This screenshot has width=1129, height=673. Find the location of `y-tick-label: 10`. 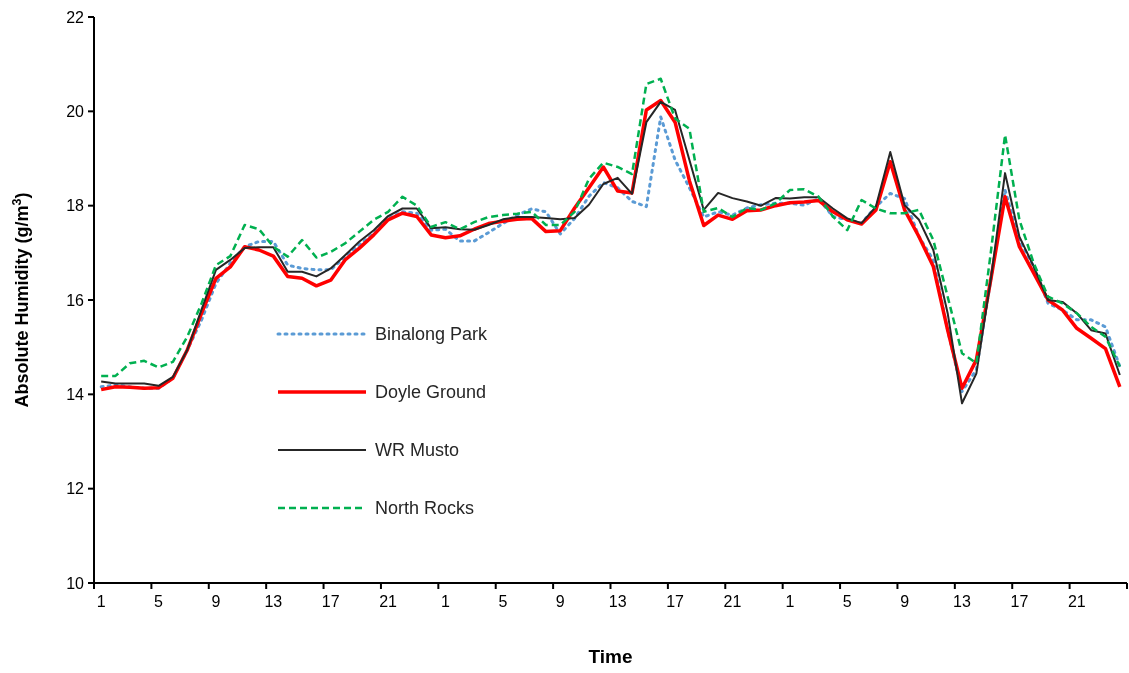

y-tick-label: 10 is located at coordinates (75, 583).